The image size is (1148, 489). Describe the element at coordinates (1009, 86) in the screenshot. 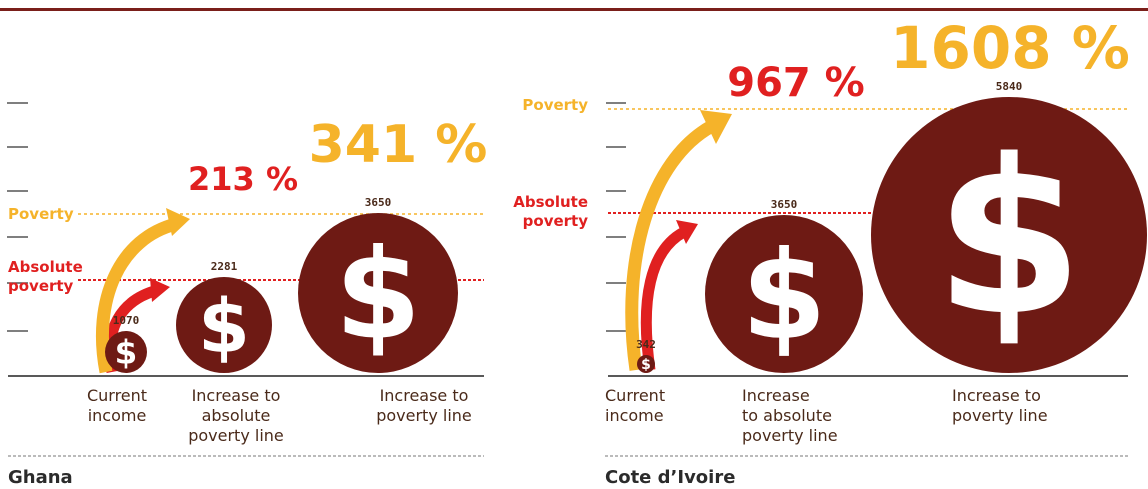

I see `value-label: 5840` at that location.